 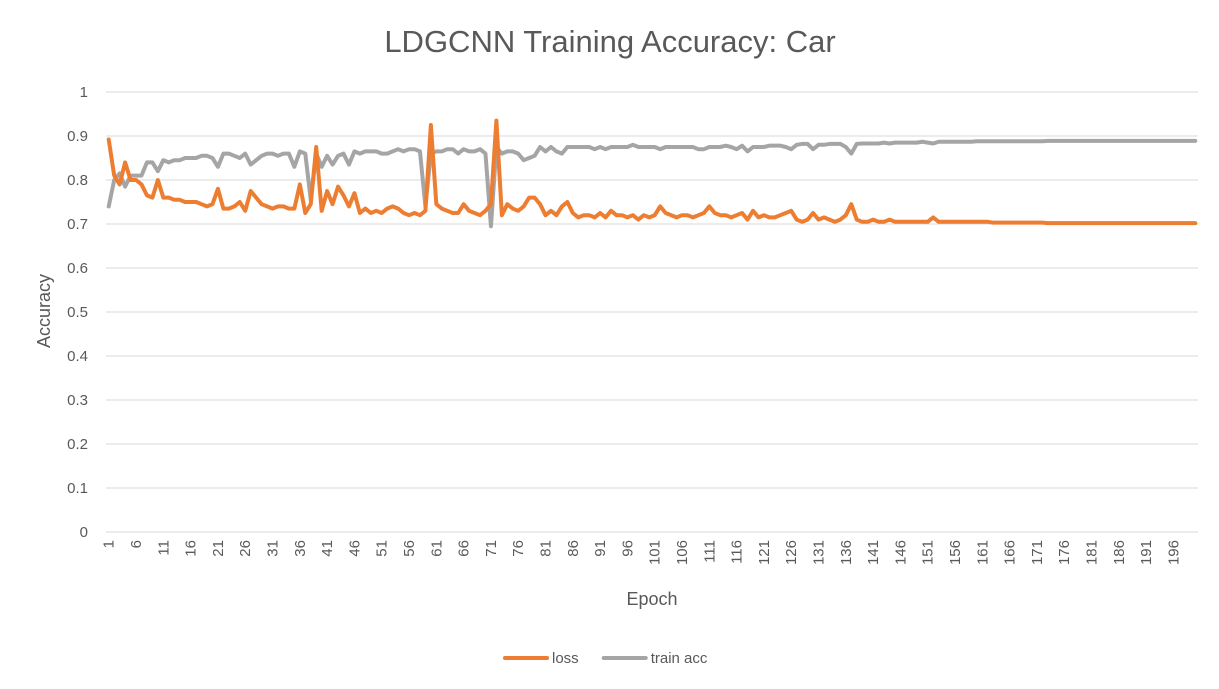 What do you see at coordinates (737, 552) in the screenshot?
I see `x-tick-label: 116` at bounding box center [737, 552].